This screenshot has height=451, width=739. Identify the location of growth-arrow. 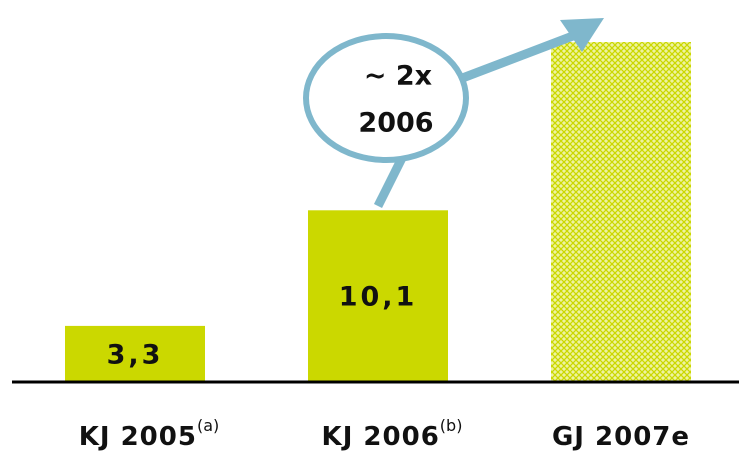
(515, 58).